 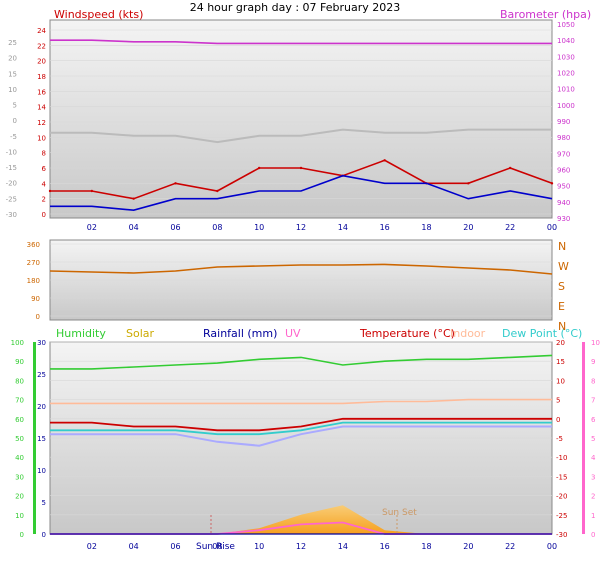 I want to click on direction-tick-label: 270, so click(x=33, y=263).